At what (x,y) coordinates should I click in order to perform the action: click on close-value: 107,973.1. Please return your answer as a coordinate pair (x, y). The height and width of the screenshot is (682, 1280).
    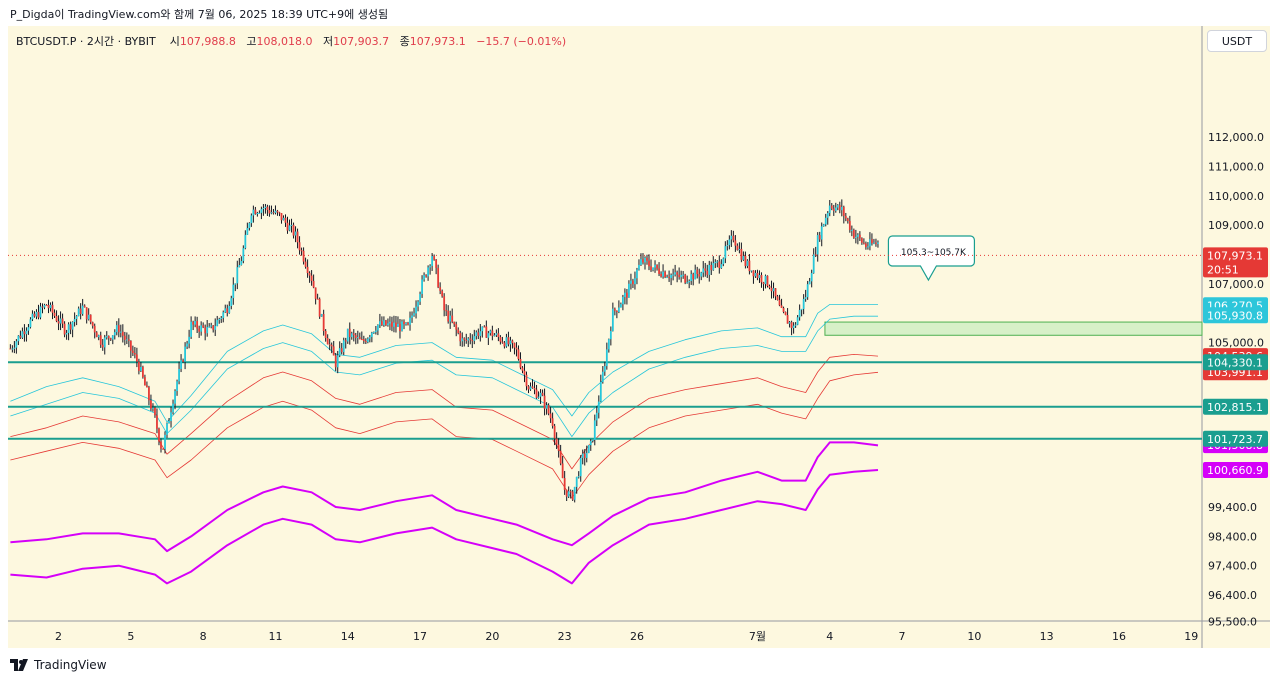
    Looking at the image, I should click on (437, 41).